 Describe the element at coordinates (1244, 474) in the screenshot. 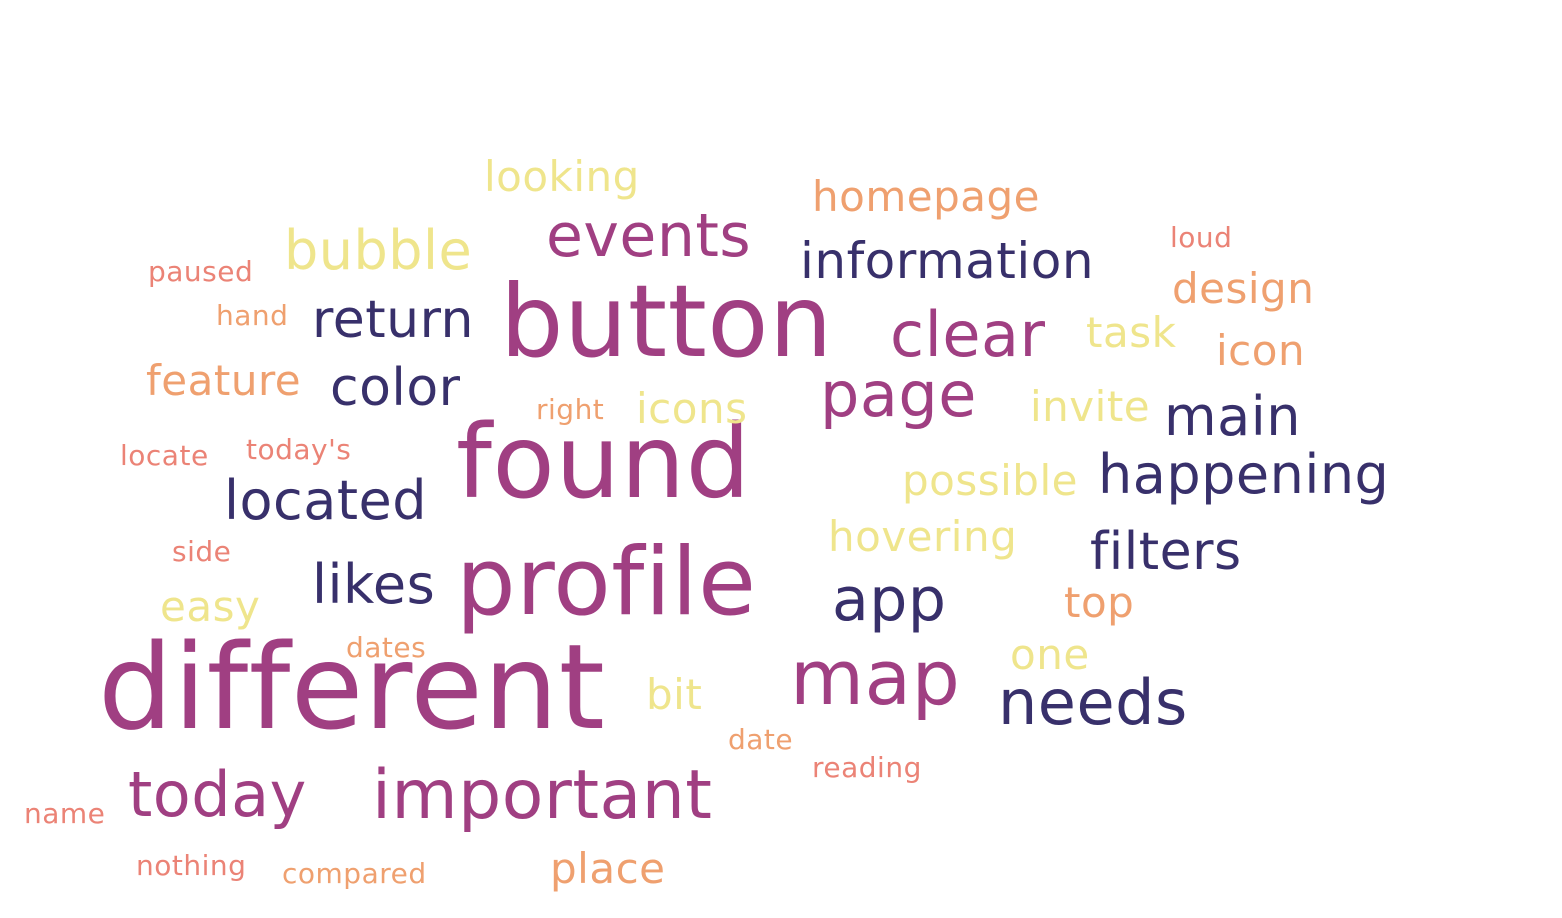

I see `word-happening: happening` at that location.